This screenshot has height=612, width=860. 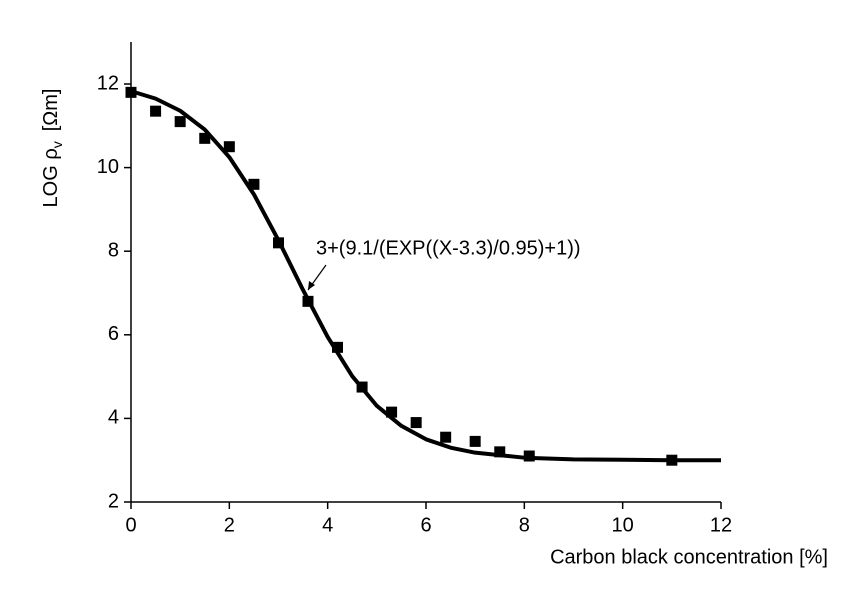 What do you see at coordinates (57, 144) in the screenshot?
I see `y-label-sub: v` at bounding box center [57, 144].